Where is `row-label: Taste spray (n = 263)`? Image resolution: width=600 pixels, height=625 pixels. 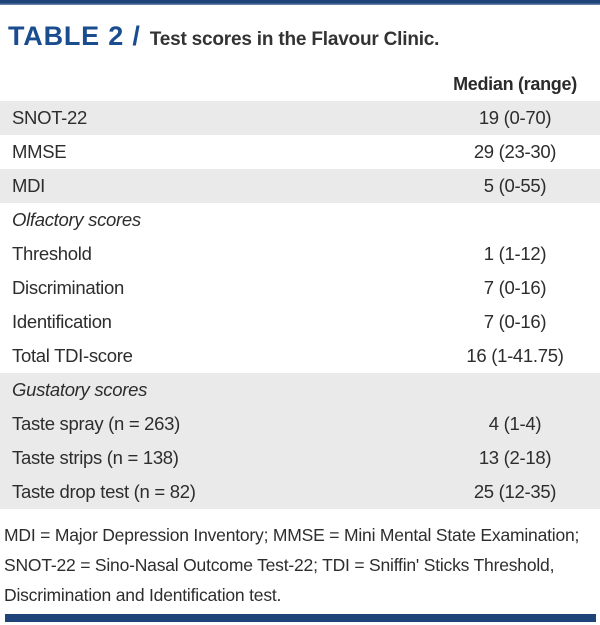 row-label: Taste spray (n = 263) is located at coordinates (96, 423).